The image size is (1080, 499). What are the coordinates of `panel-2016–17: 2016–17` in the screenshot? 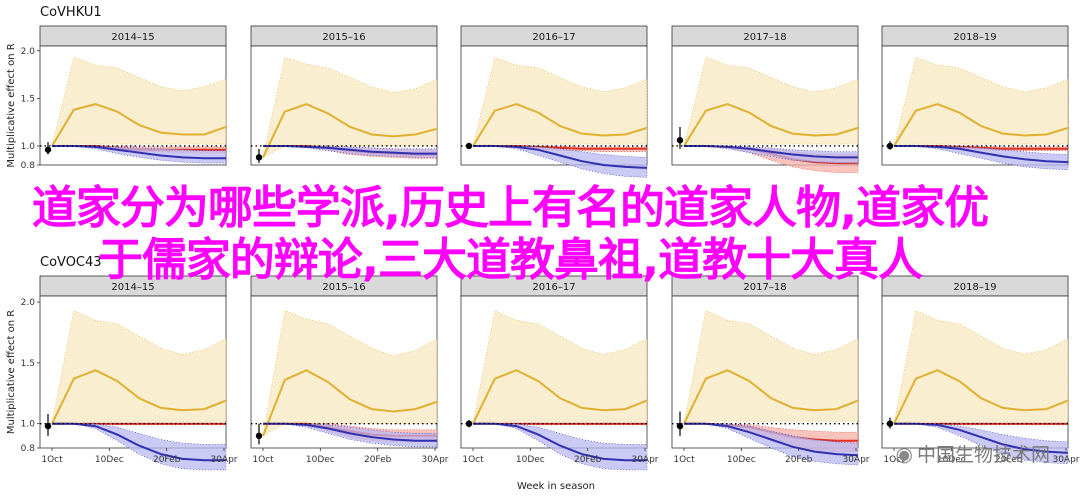 It's located at (554, 101).